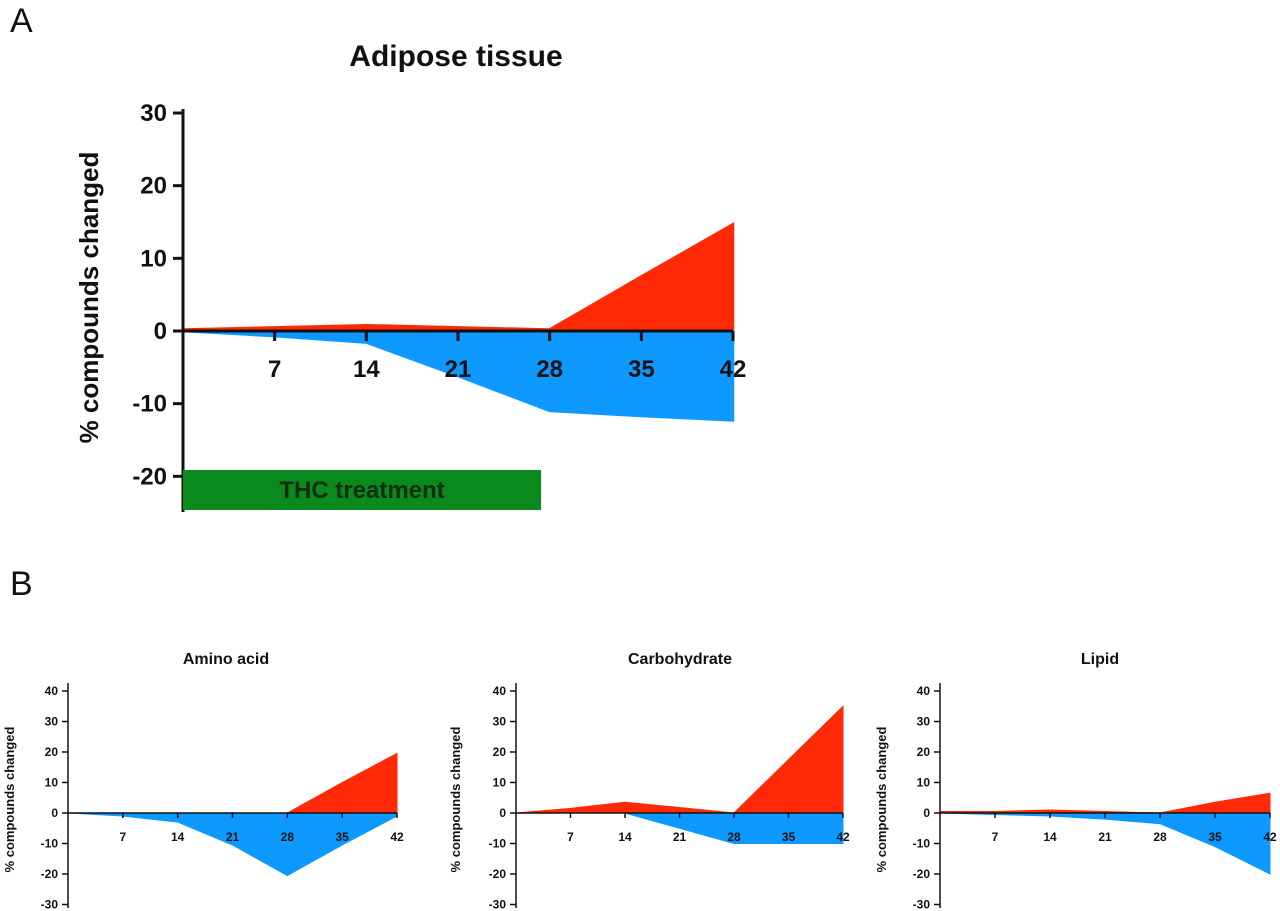 Image resolution: width=1280 pixels, height=911 pixels. What do you see at coordinates (498, 844) in the screenshot?
I see `carbohydrate-y-tick-label: -10` at bounding box center [498, 844].